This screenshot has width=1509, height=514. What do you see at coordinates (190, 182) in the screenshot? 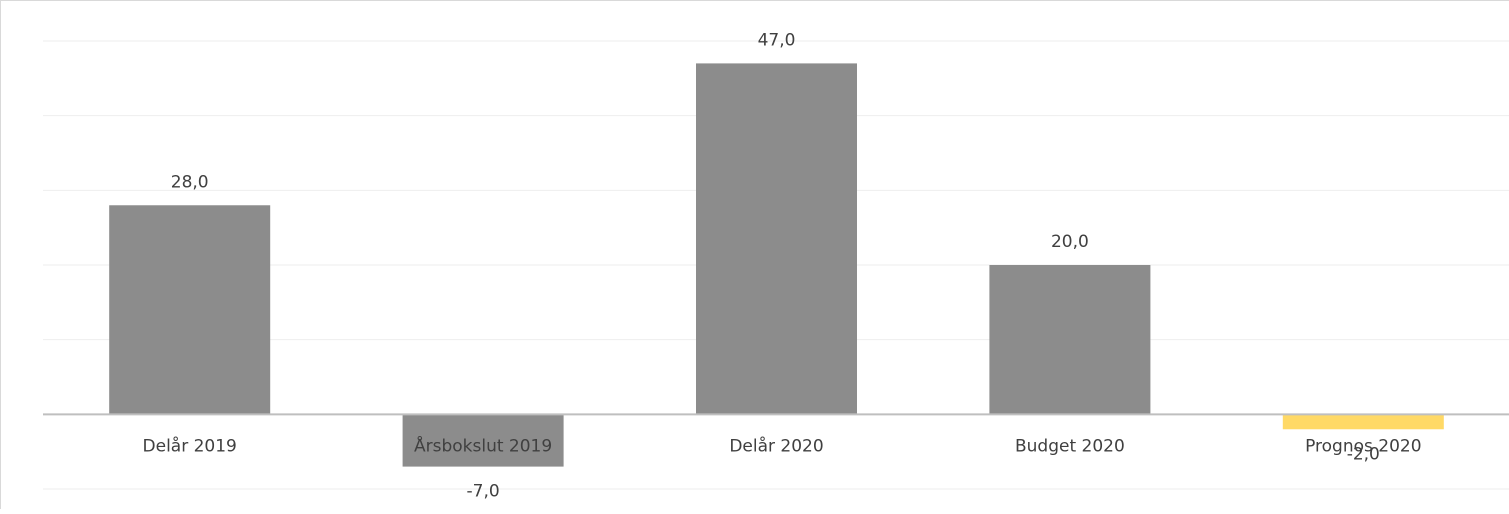
I see `data-label: 28,0` at bounding box center [190, 182].